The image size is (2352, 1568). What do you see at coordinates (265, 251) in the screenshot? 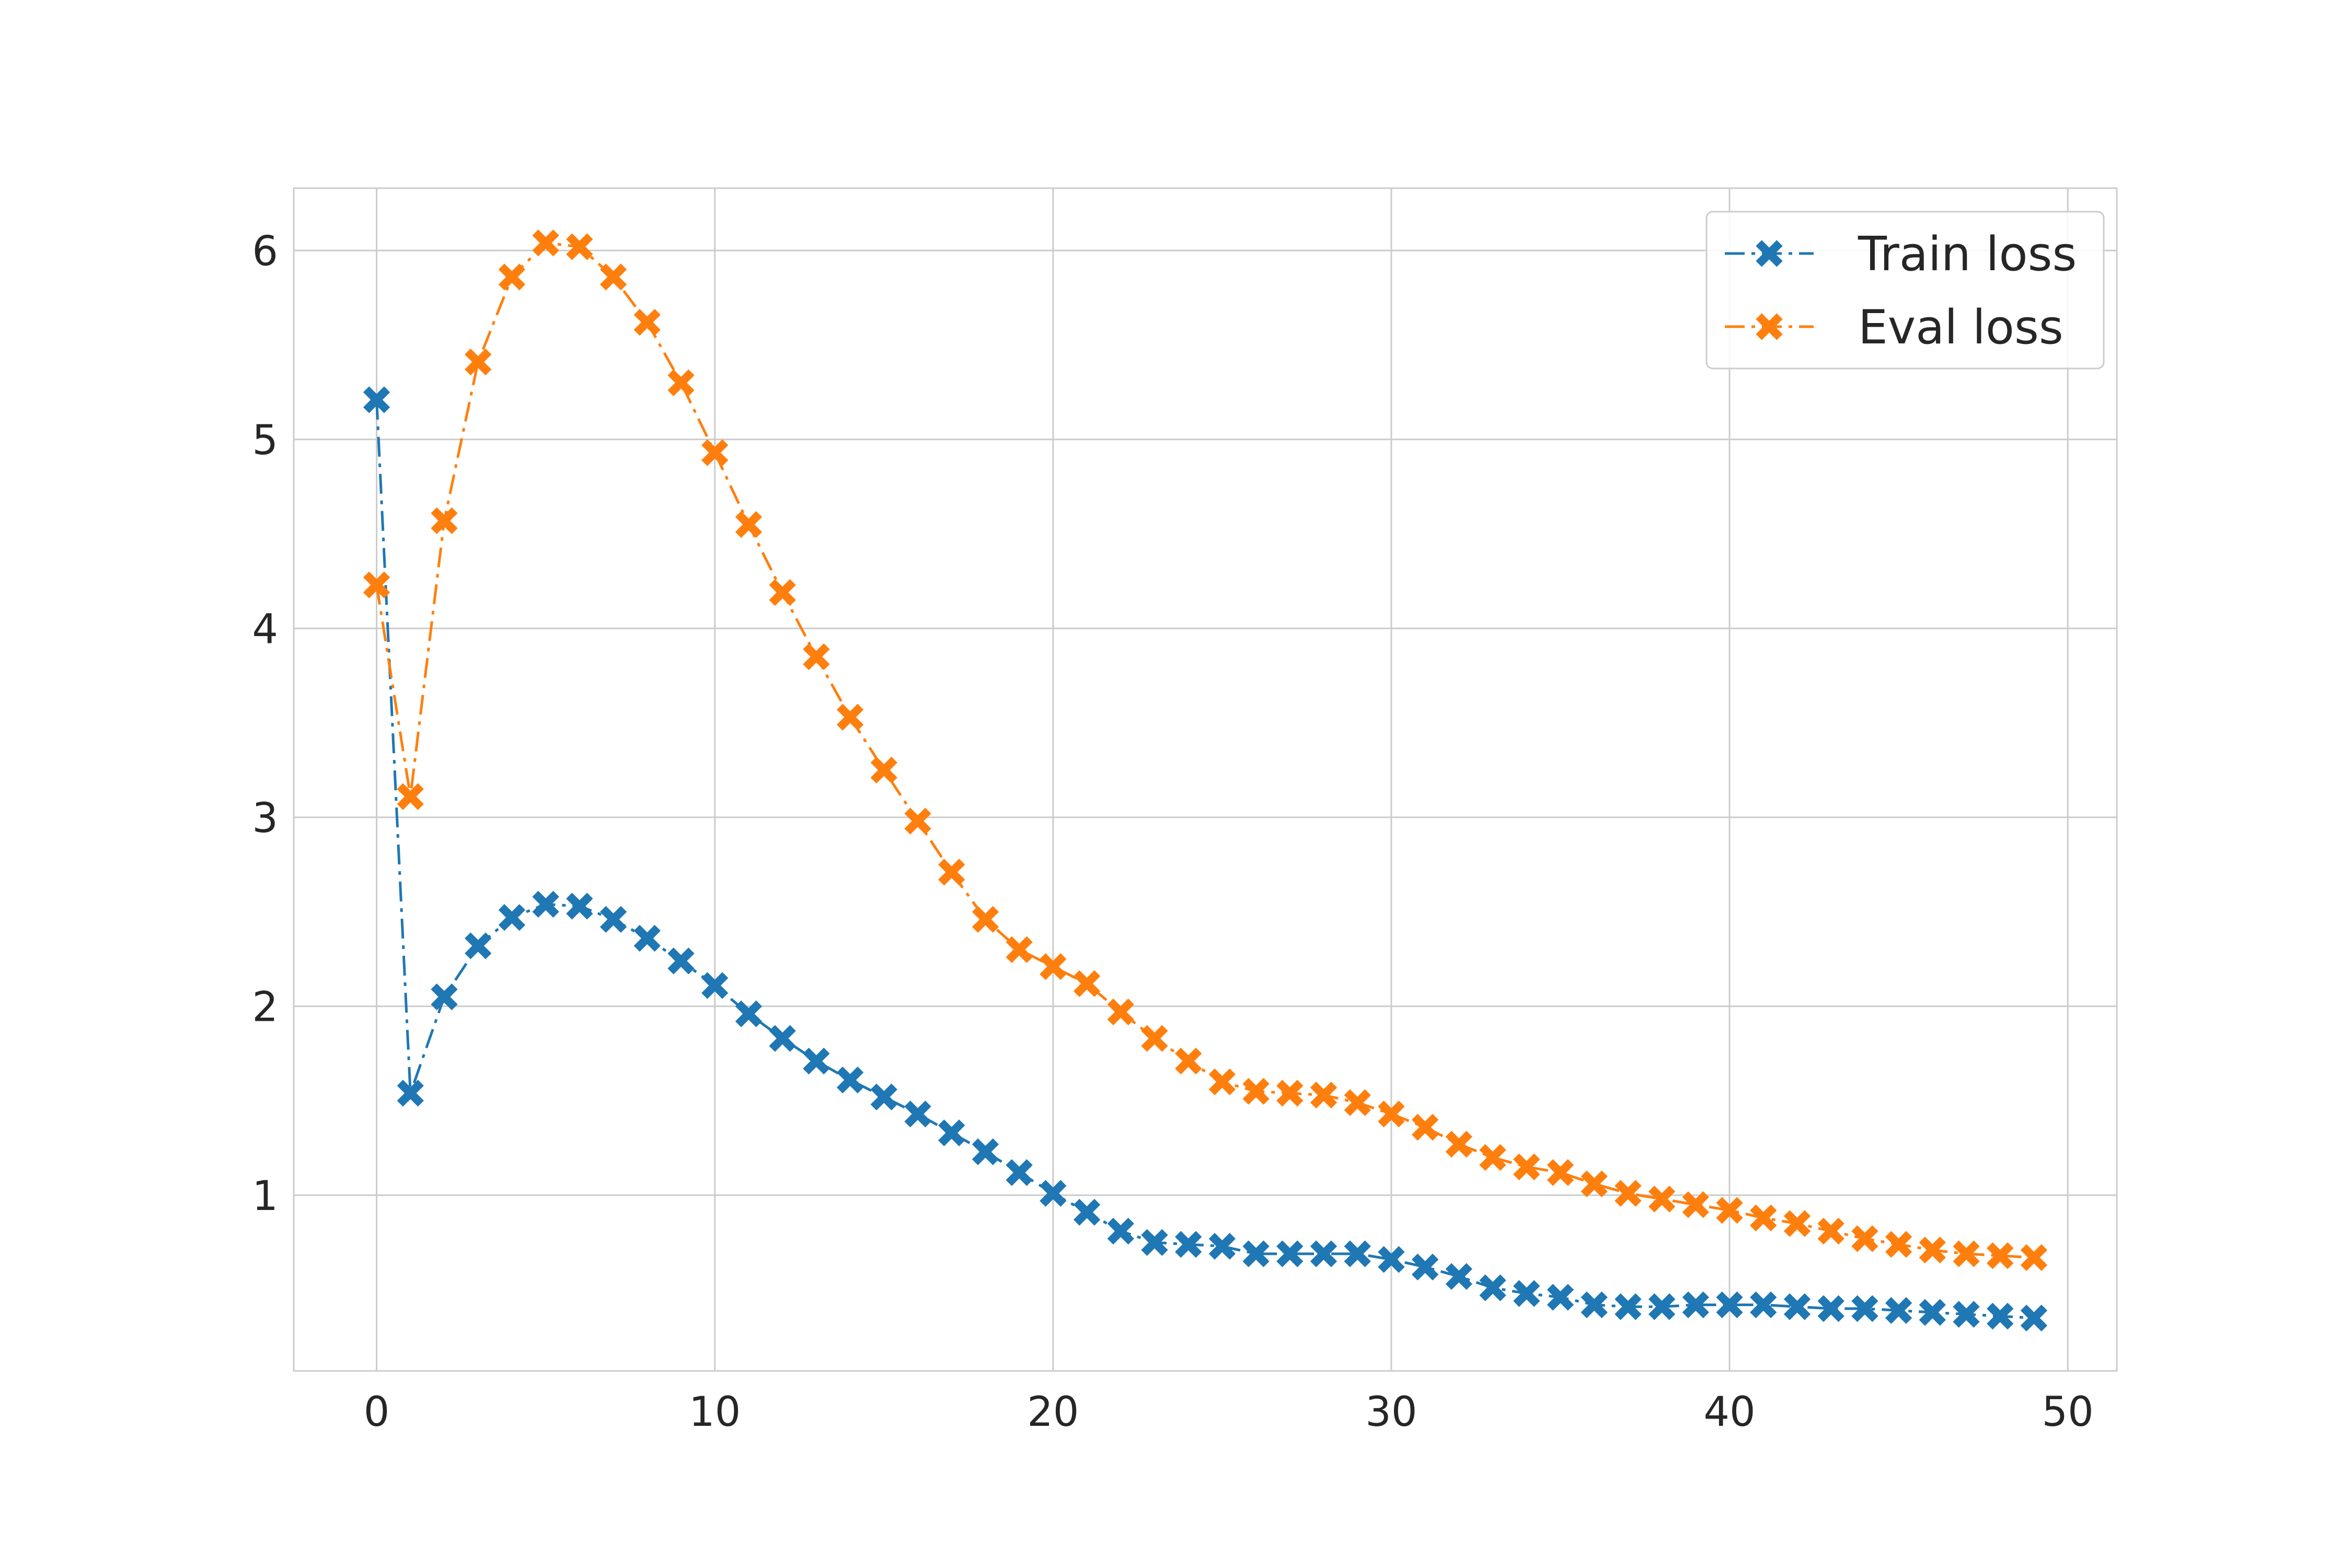
I see `y-tick-label: 6` at bounding box center [265, 251].